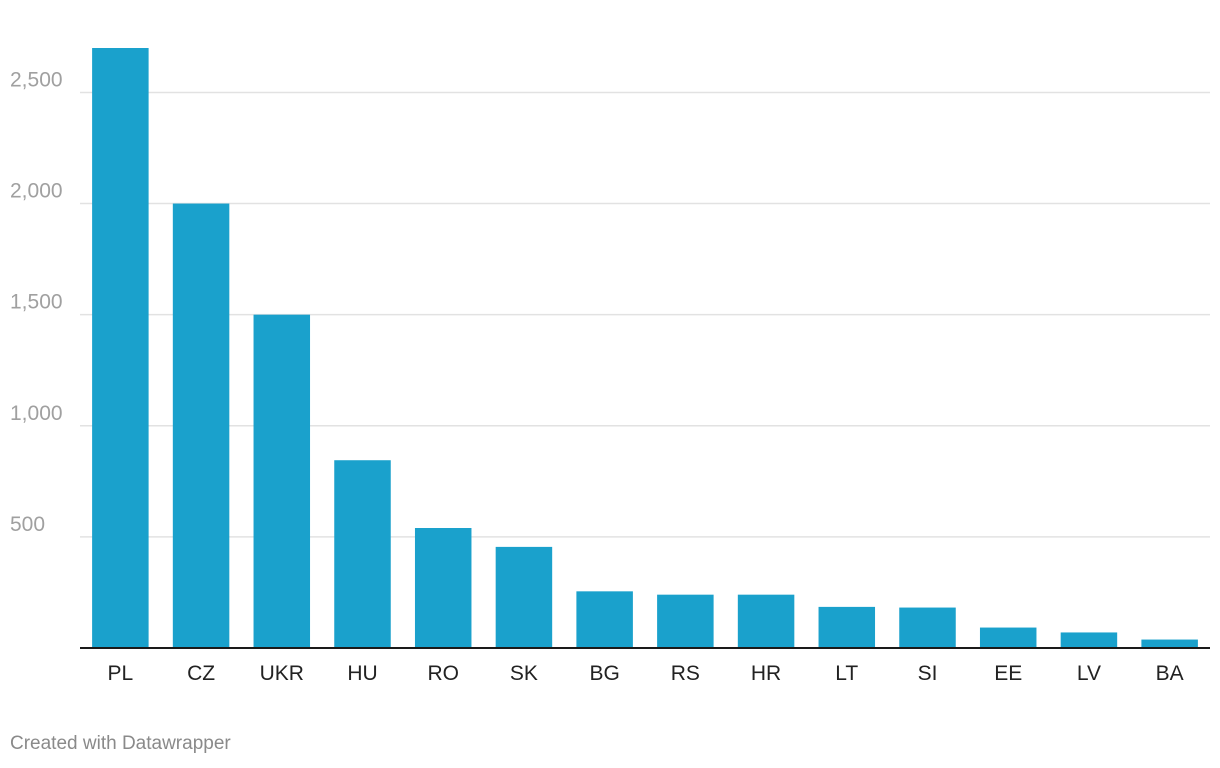  What do you see at coordinates (282, 673) in the screenshot?
I see `x-tick-label-ukr: UKR` at bounding box center [282, 673].